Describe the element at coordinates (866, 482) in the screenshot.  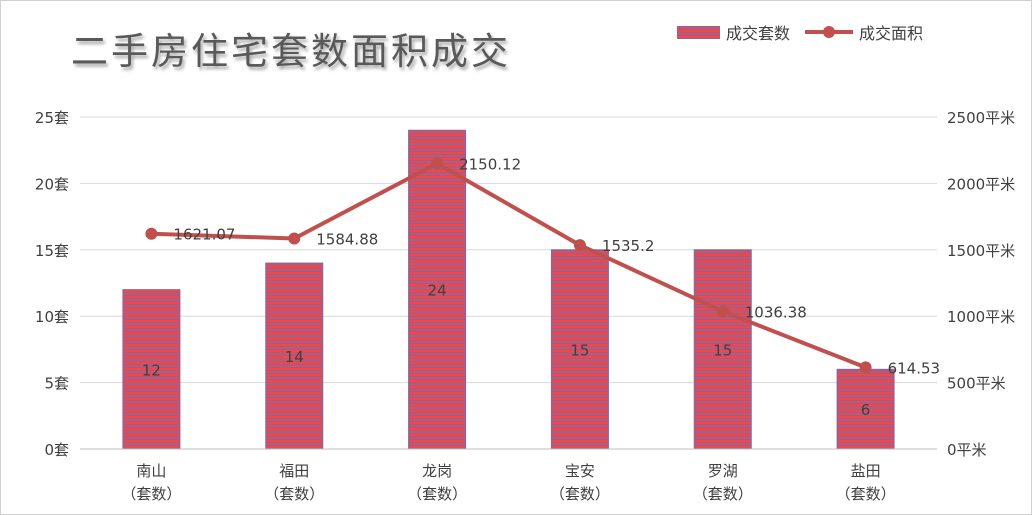
I see `x-tick-label: 盐田（套数）` at that location.